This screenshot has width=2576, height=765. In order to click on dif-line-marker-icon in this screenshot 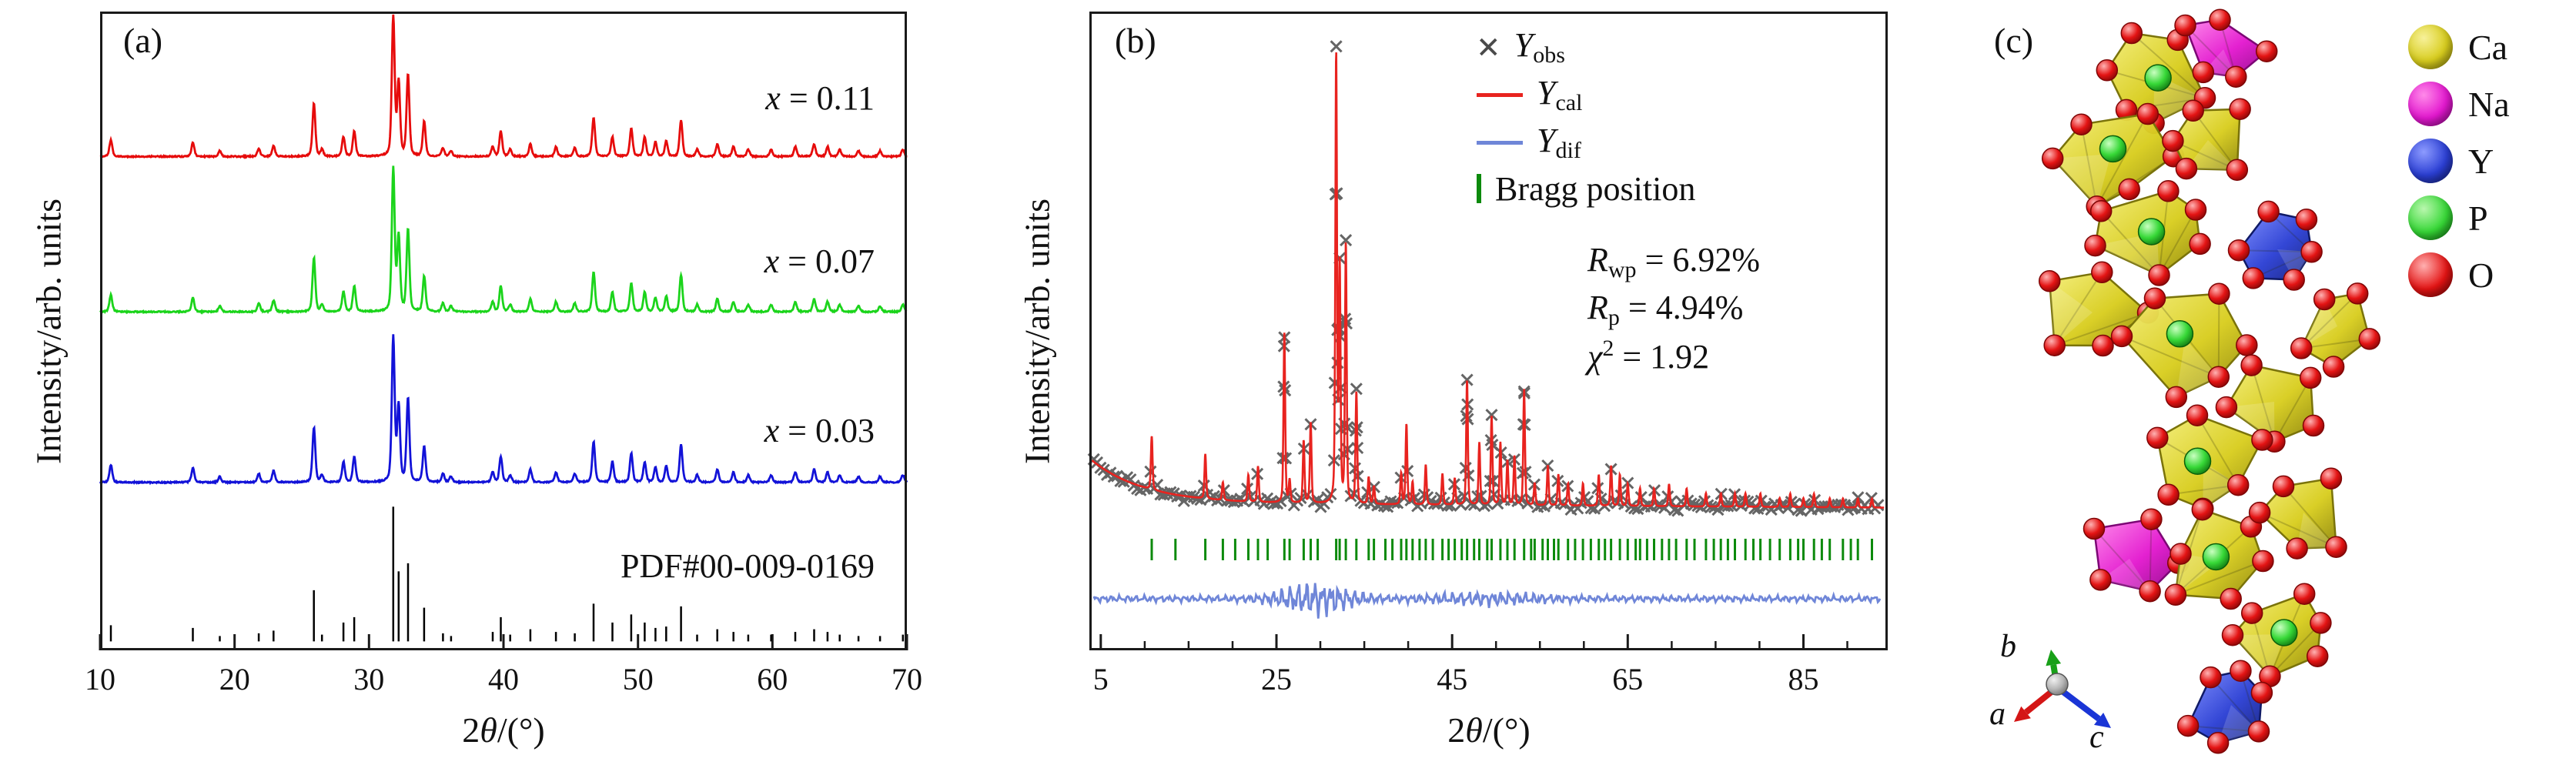, I will do `click(1500, 142)`.